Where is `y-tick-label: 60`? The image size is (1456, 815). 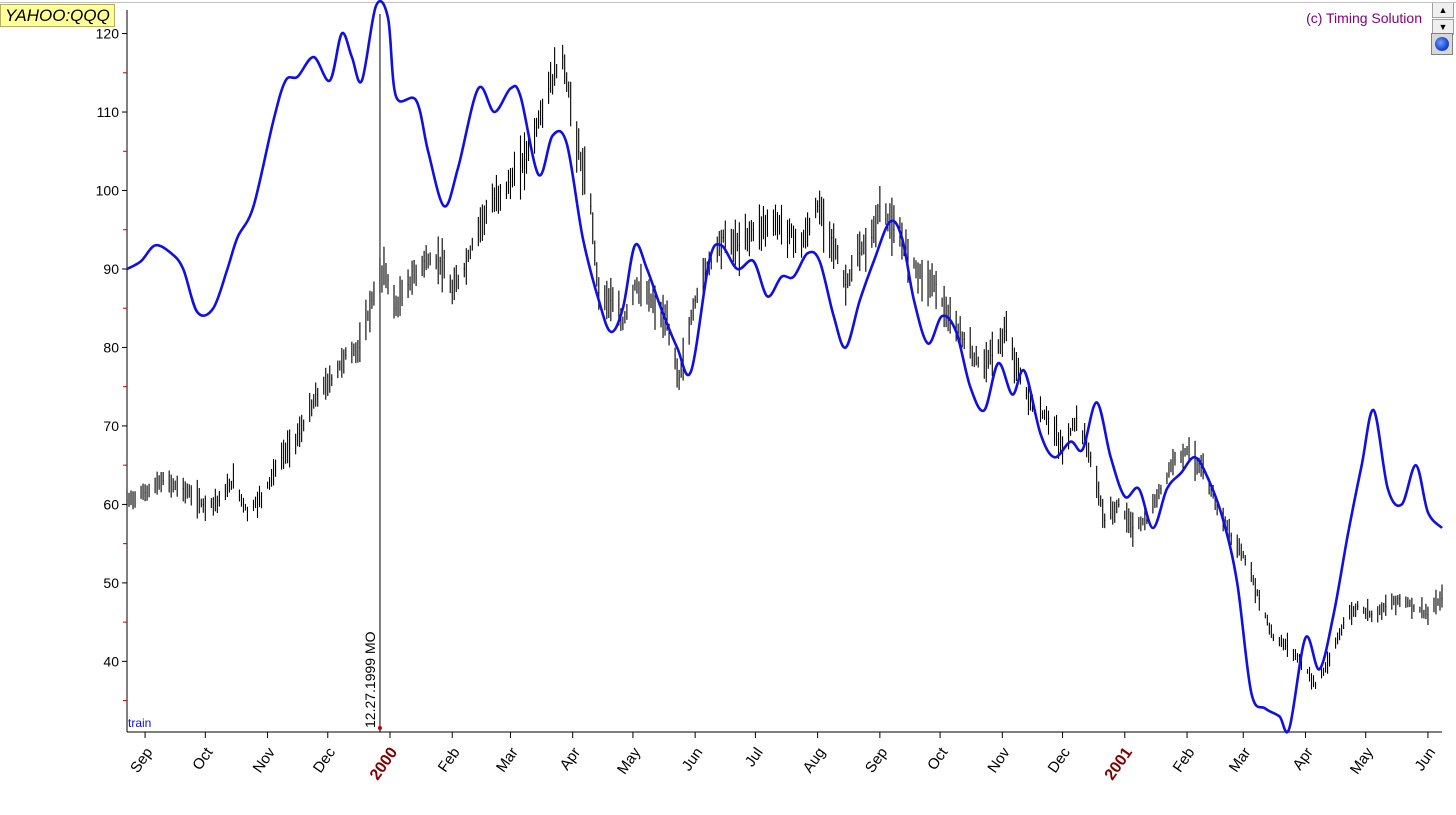 y-tick-label: 60 is located at coordinates (111, 504).